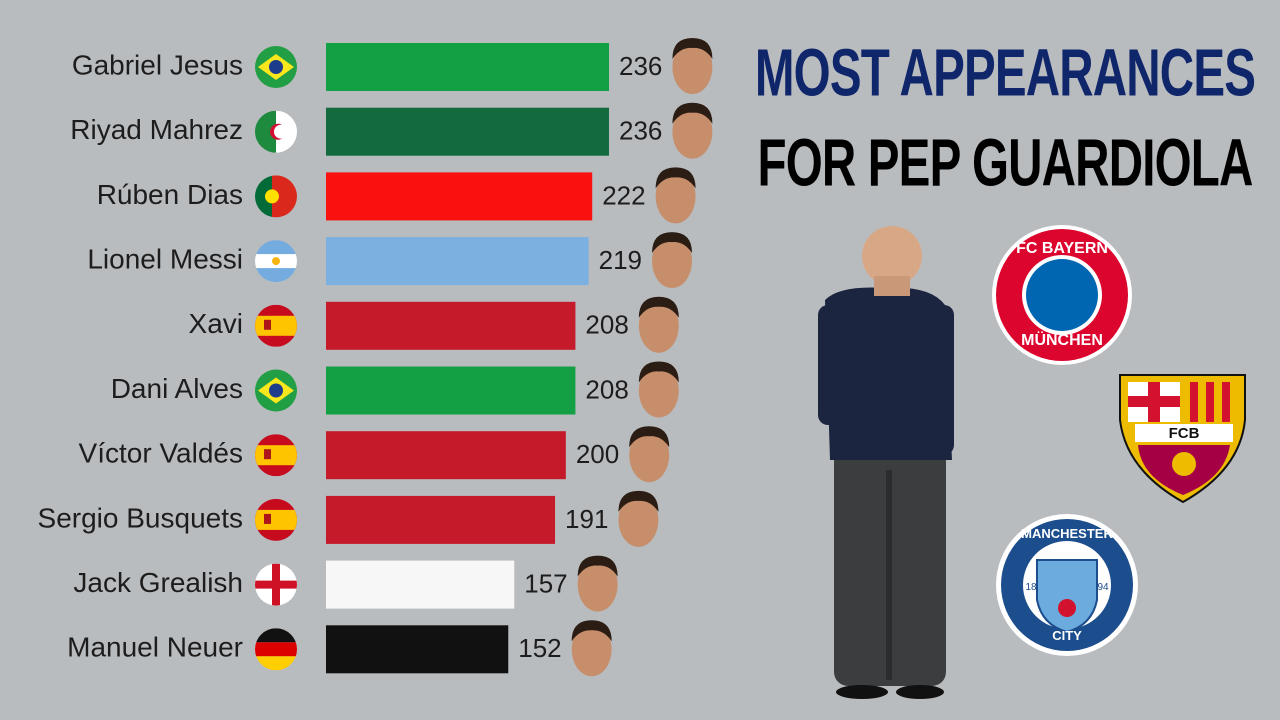 Image resolution: width=1280 pixels, height=720 pixels. Describe the element at coordinates (165, 258) in the screenshot. I see `category-label: Lionel Messi` at that location.